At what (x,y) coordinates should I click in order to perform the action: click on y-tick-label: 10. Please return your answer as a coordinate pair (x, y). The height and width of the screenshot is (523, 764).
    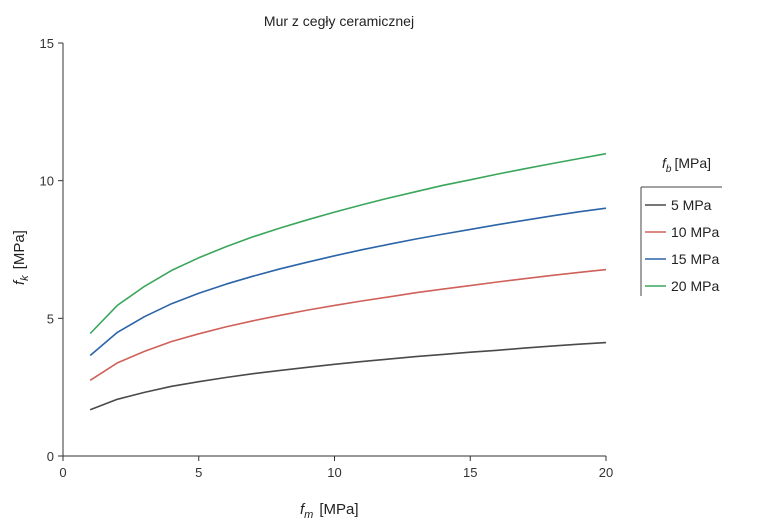
    Looking at the image, I should click on (47, 181).